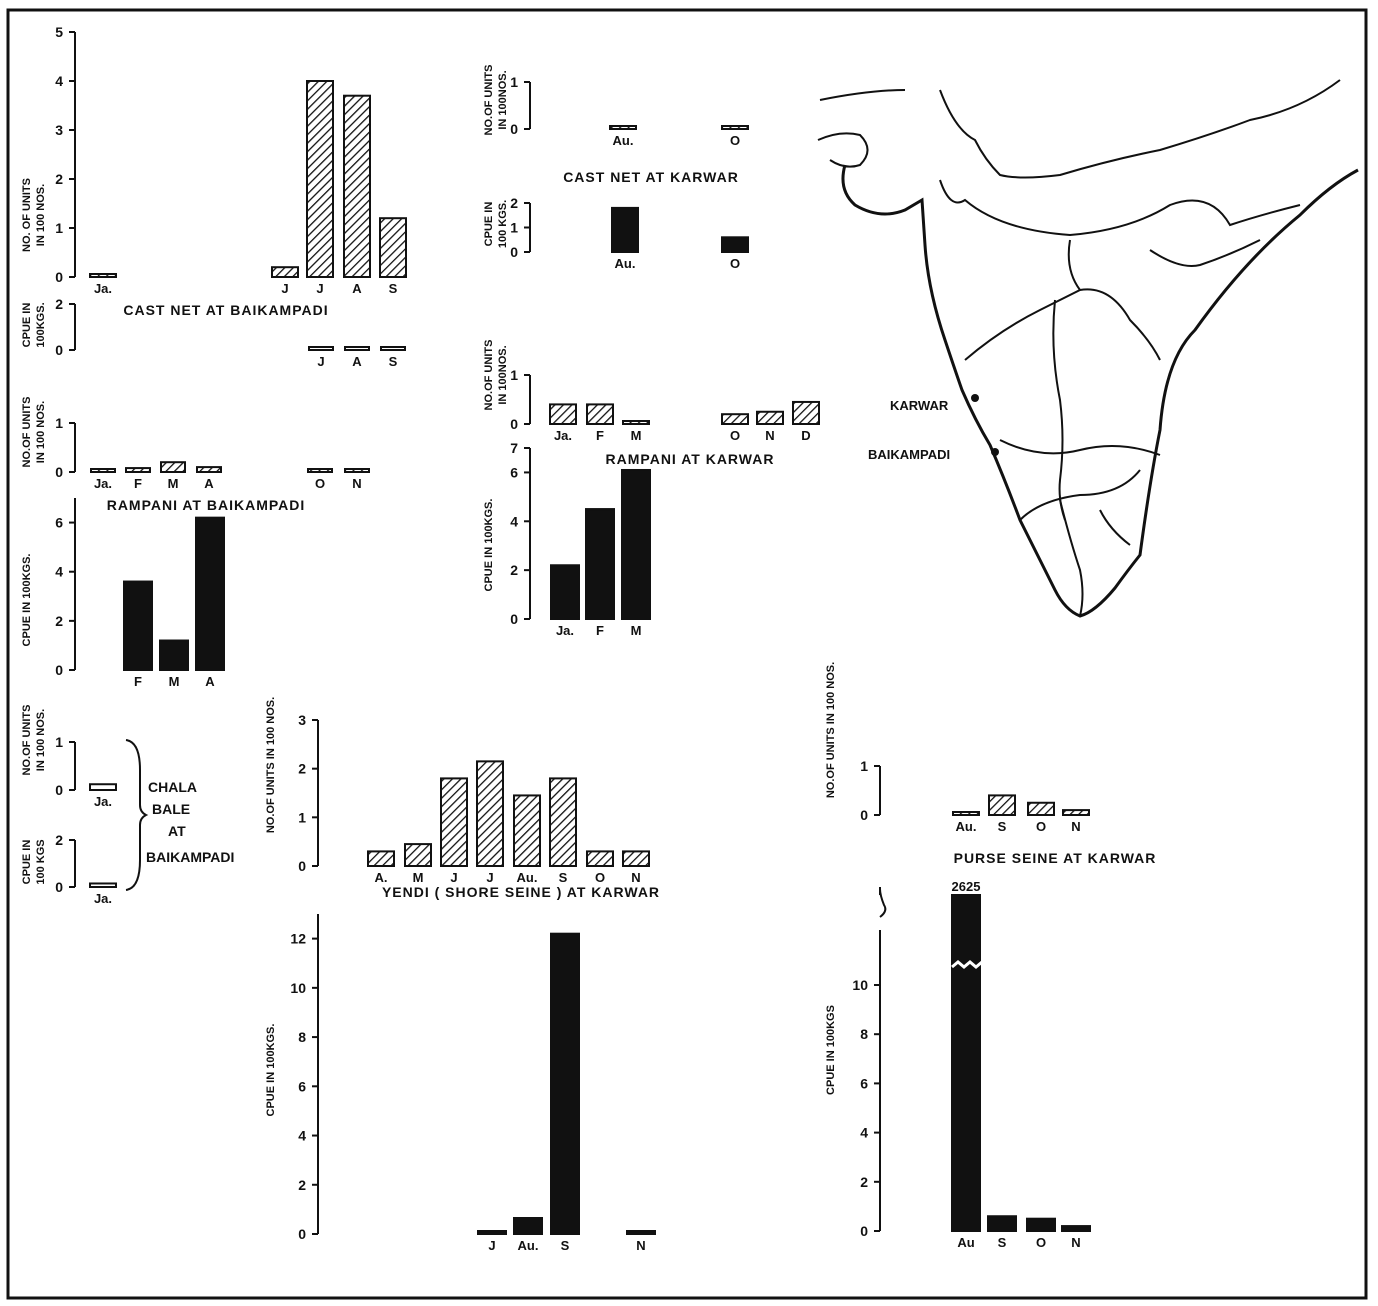  I want to click on ramp-baik-units-tick-label: 1, so click(59, 423).